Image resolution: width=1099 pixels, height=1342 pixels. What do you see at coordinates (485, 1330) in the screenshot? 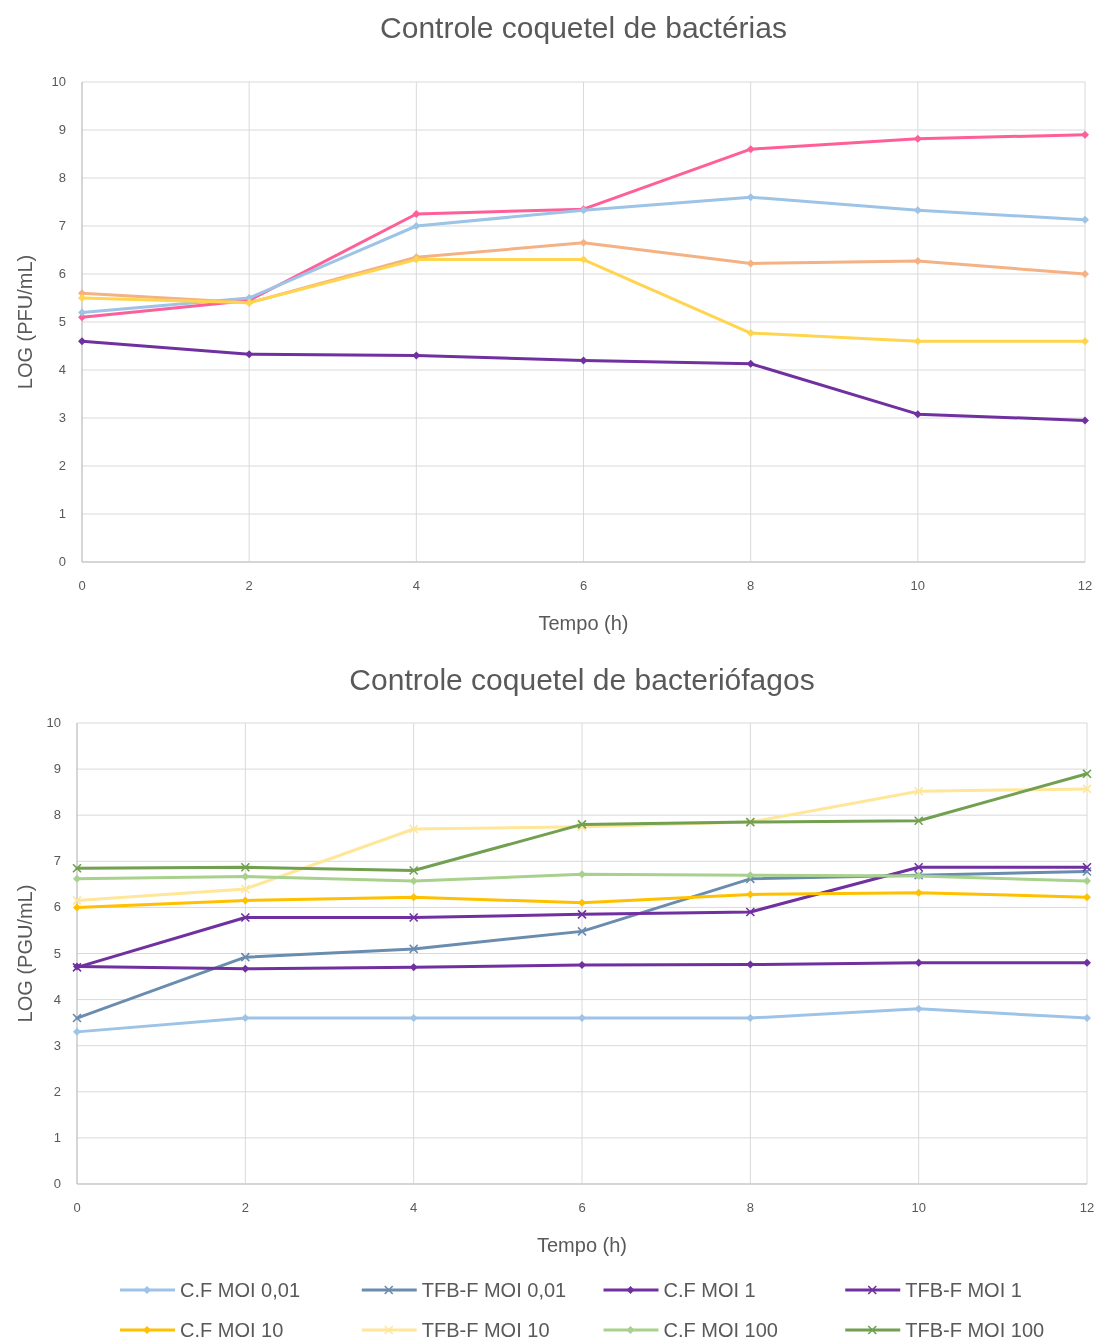
I see `legend-label: TFB-F MOI 10` at bounding box center [485, 1330].